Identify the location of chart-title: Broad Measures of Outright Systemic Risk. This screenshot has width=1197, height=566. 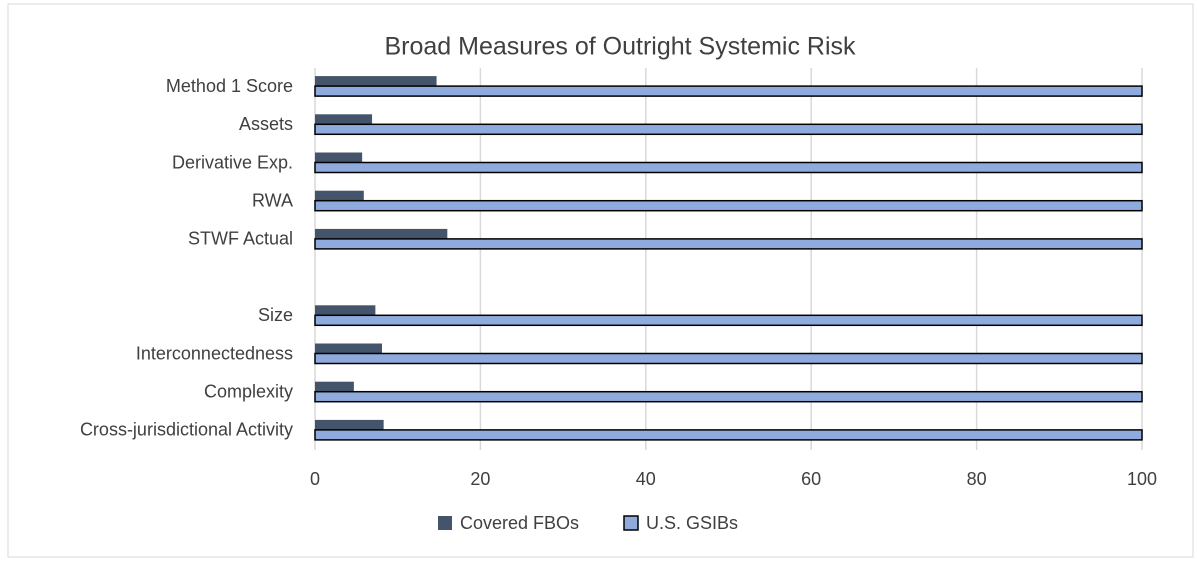
(620, 47).